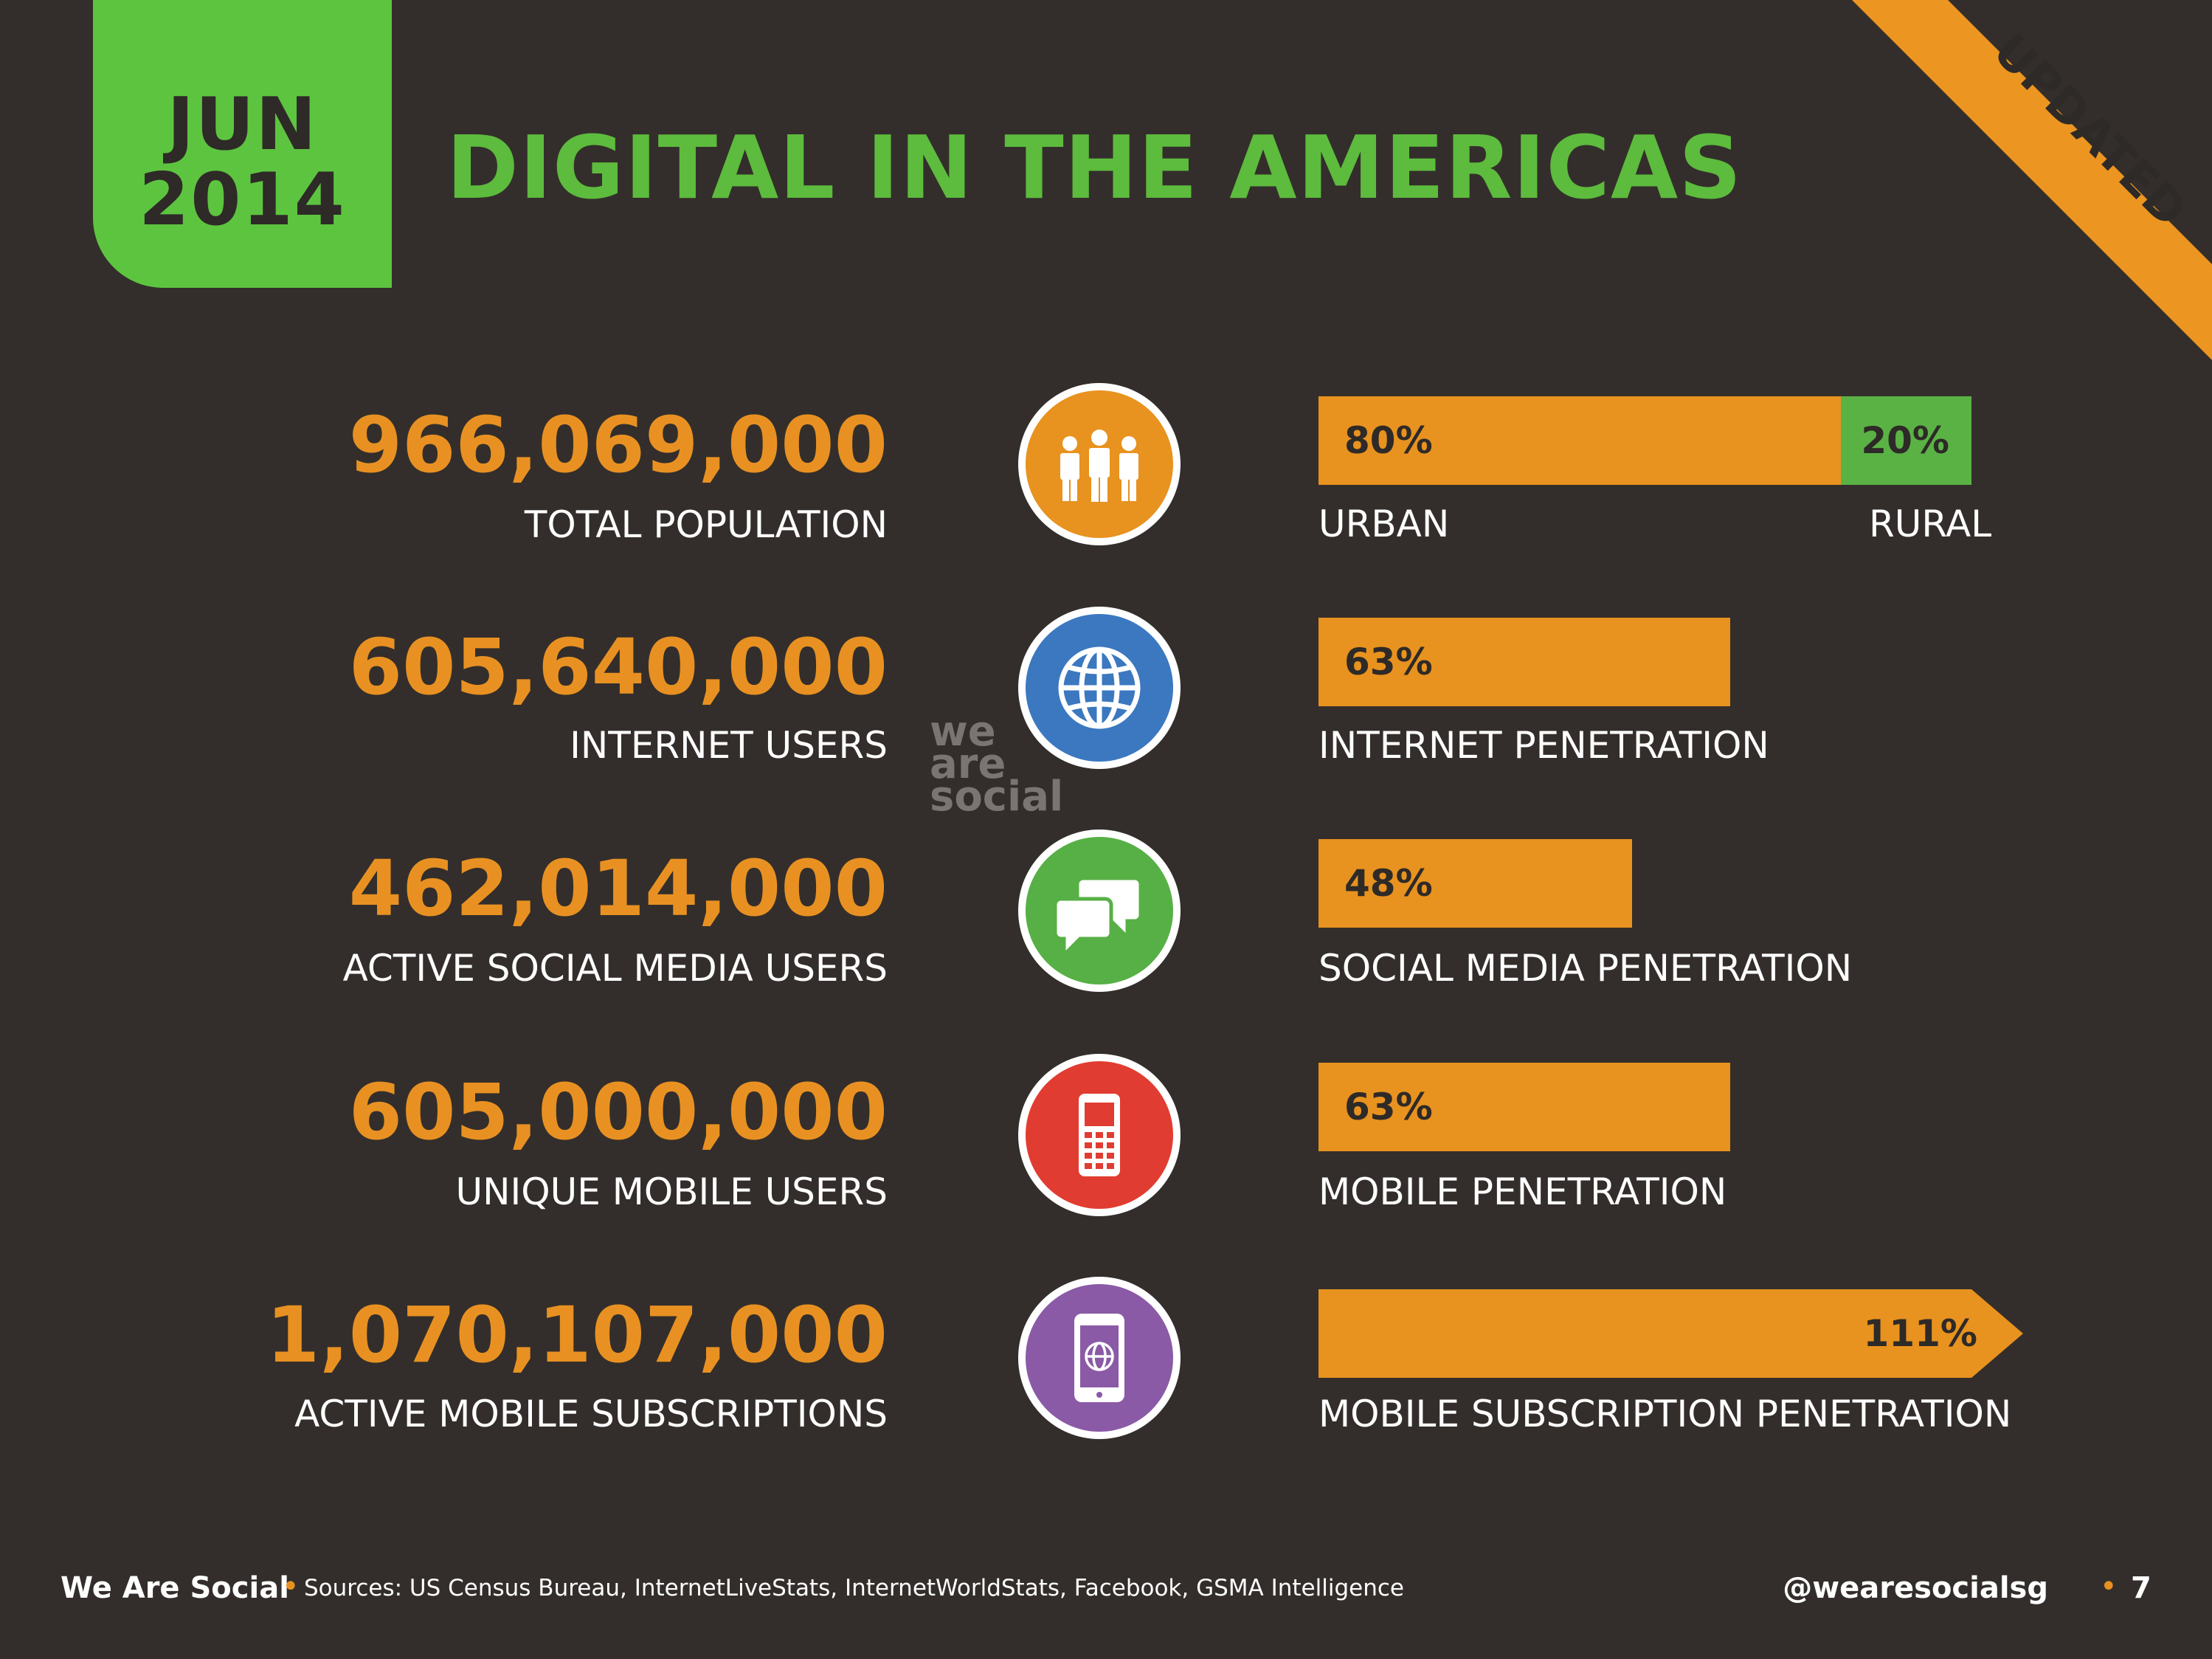 The width and height of the screenshot is (2212, 1659). I want to click on bar-caption-rural: RURAL, so click(1930, 524).